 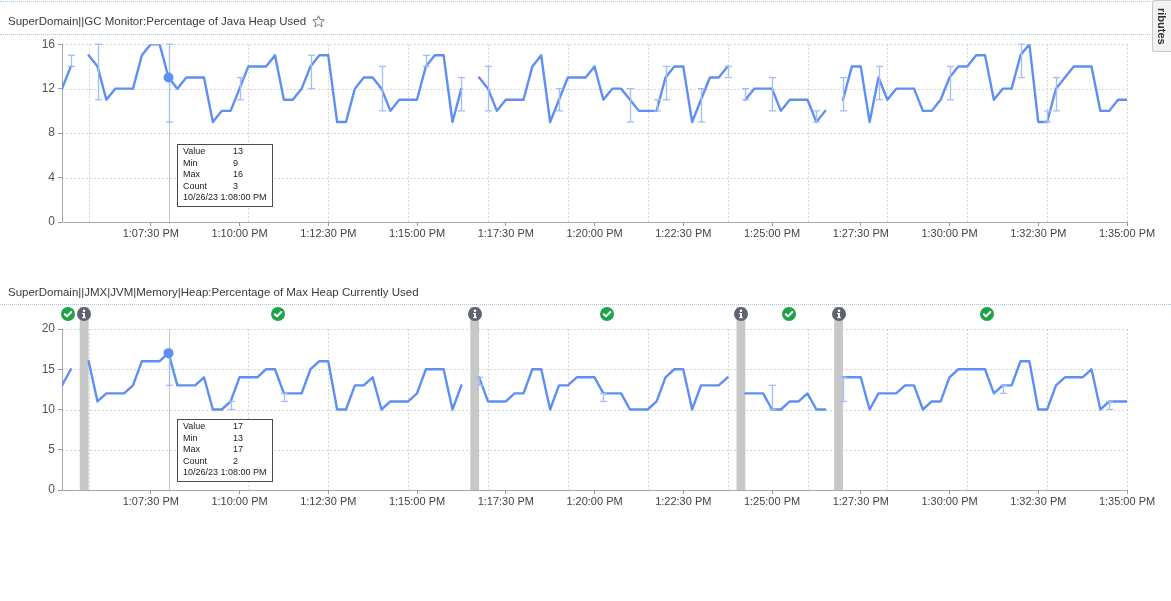 What do you see at coordinates (52, 132) in the screenshot?
I see `y-tick-label: 8` at bounding box center [52, 132].